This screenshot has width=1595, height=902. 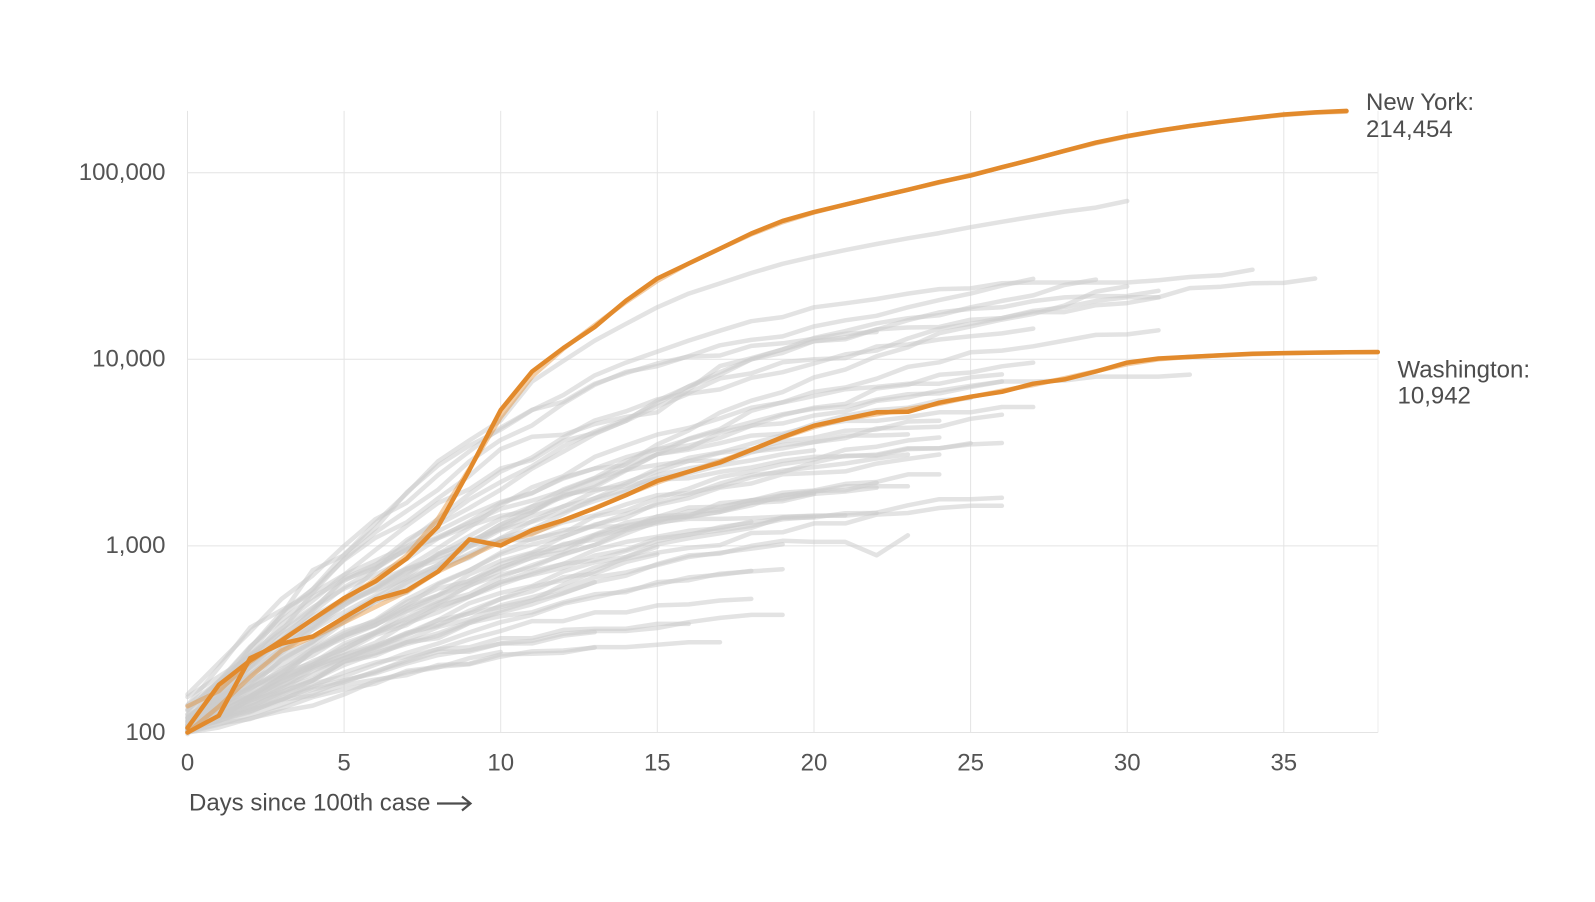 What do you see at coordinates (970, 763) in the screenshot?
I see `svg-text: 25` at bounding box center [970, 763].